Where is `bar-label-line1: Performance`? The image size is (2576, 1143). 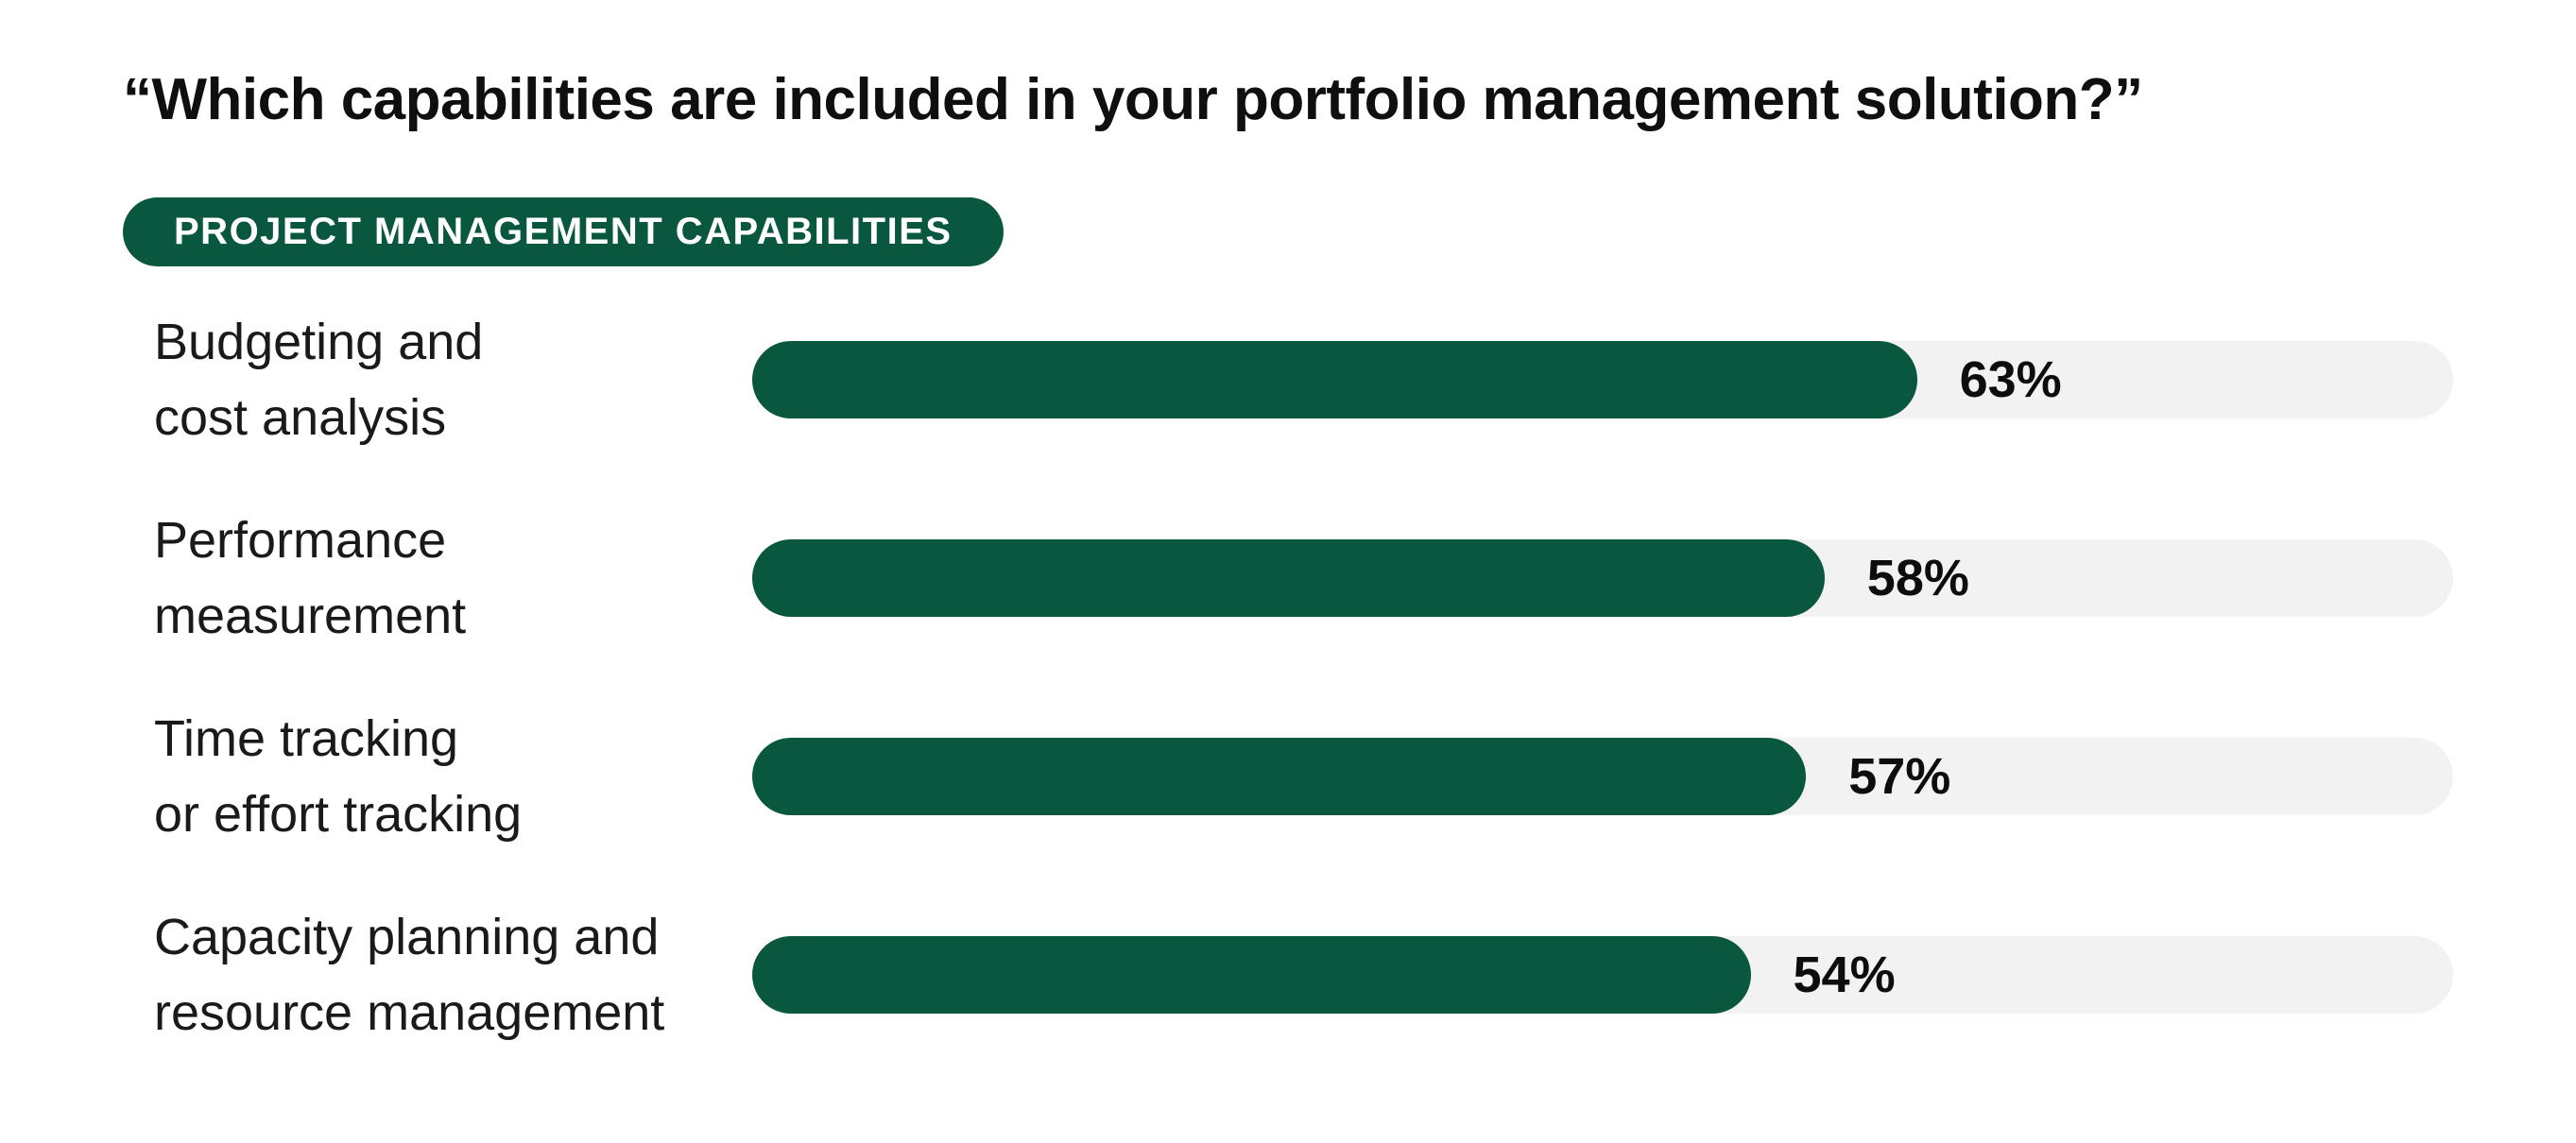
bar-label-line1: Performance is located at coordinates (300, 540).